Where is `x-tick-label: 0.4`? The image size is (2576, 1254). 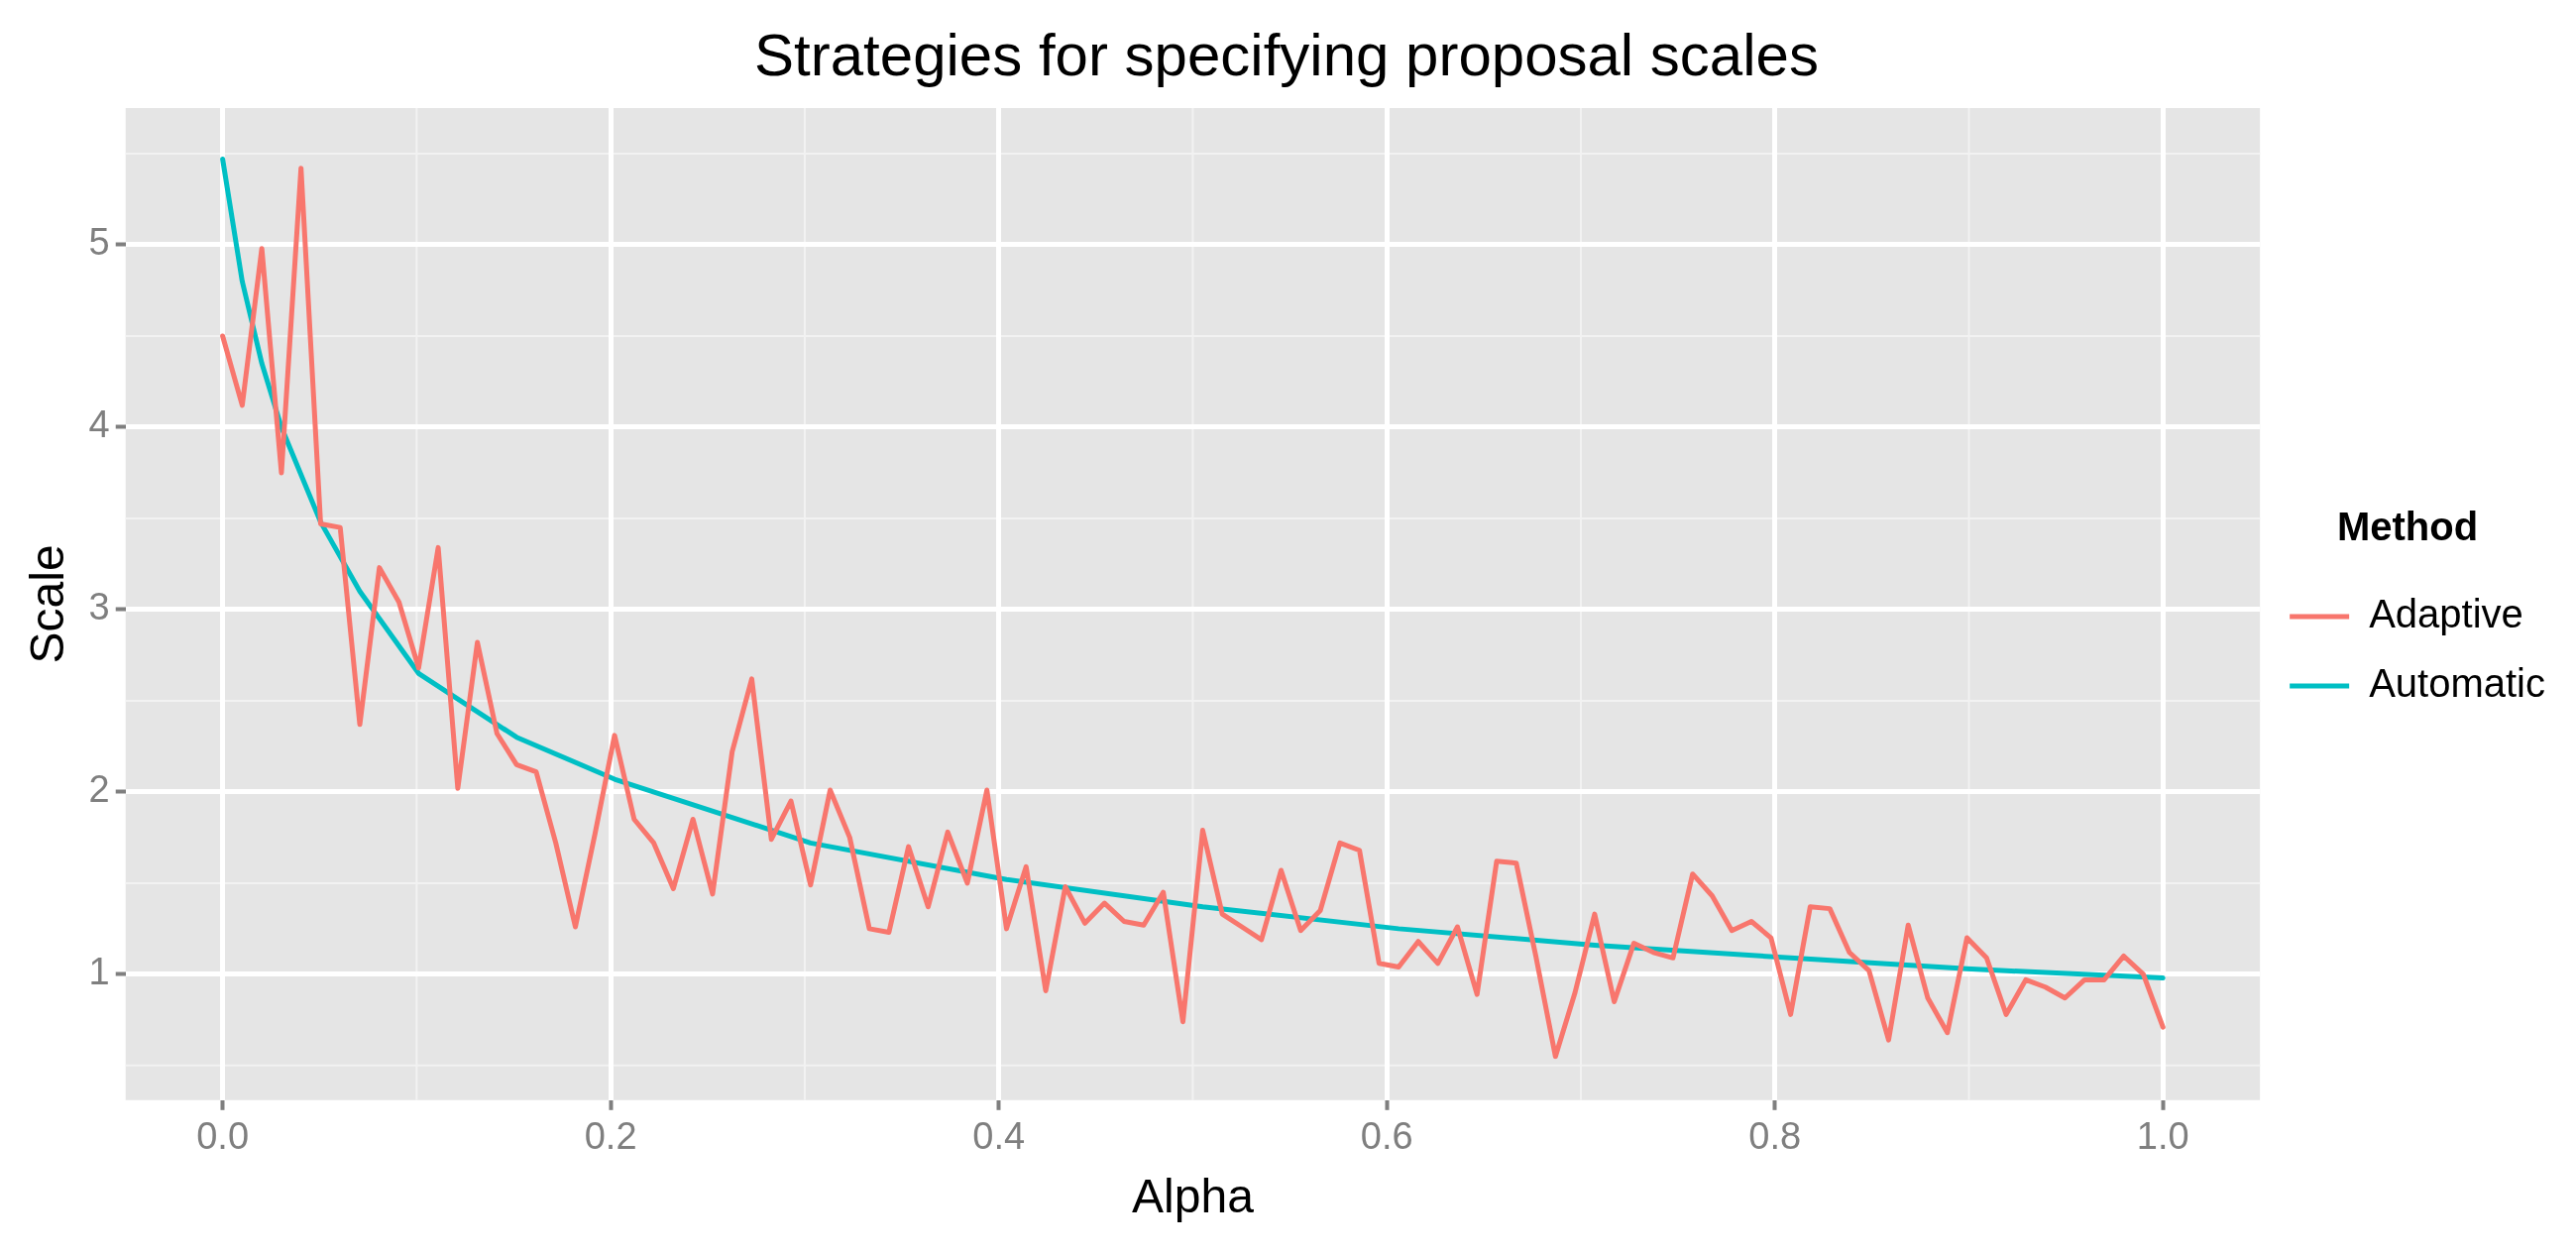 x-tick-label: 0.4 is located at coordinates (999, 1136).